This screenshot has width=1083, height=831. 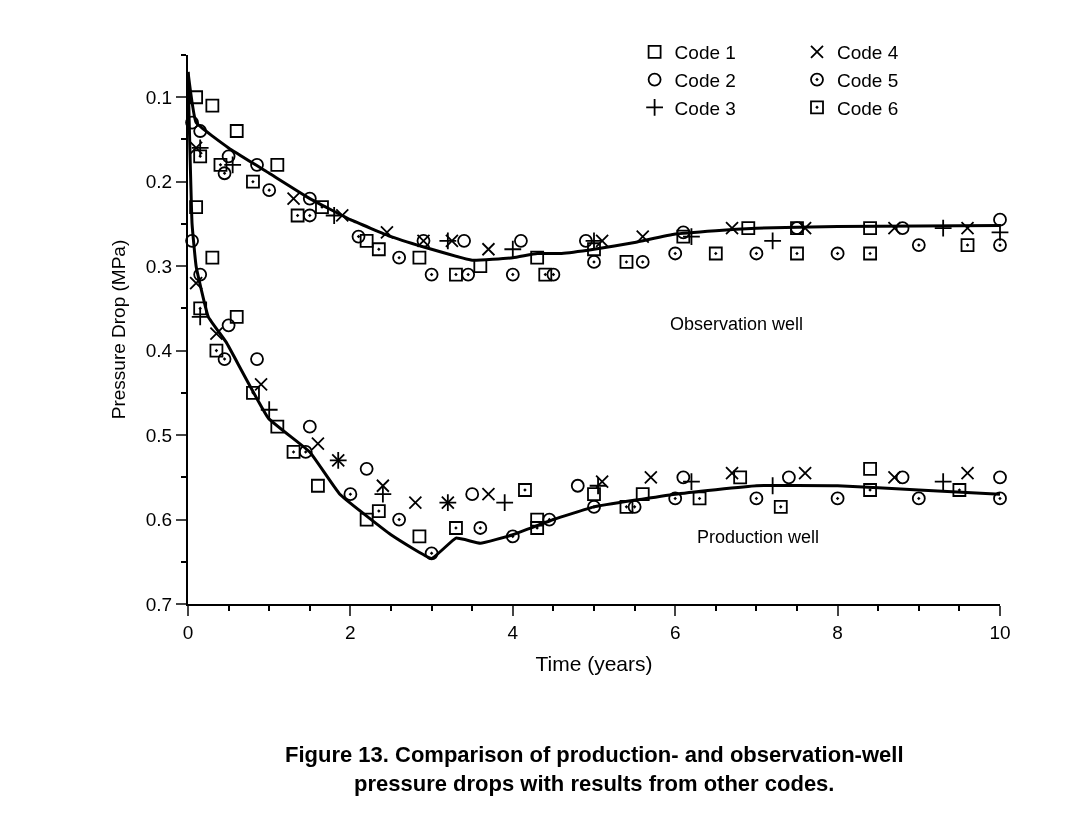 What do you see at coordinates (159, 266) in the screenshot?
I see `y-tick-label: 0.3` at bounding box center [159, 266].